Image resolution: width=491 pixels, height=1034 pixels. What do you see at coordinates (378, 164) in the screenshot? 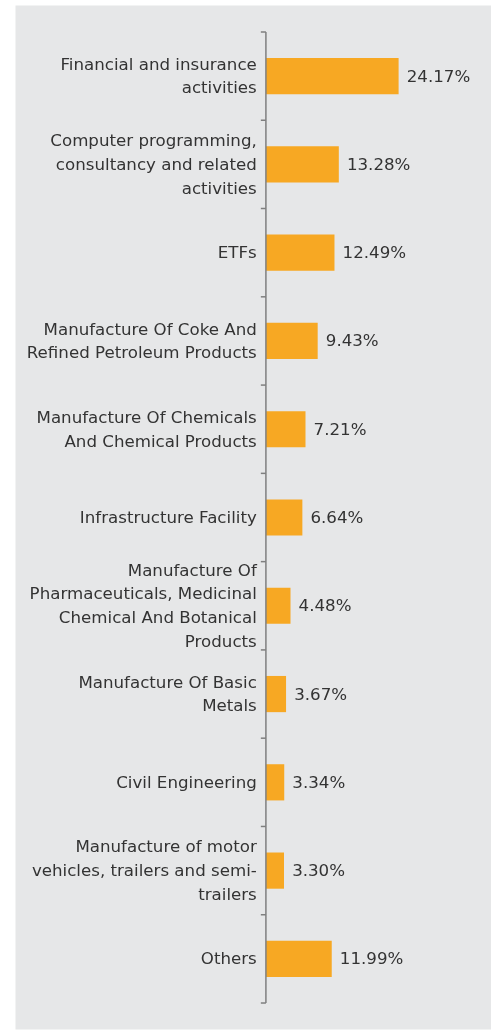
I see `data-label: 13.28%` at bounding box center [378, 164].